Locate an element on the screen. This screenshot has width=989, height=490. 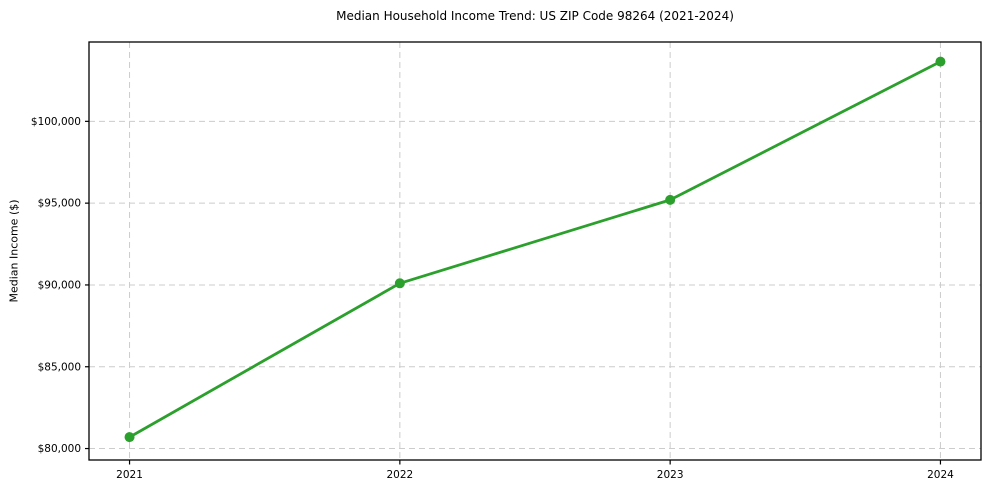
x-tick-label: 2024 is located at coordinates (940, 475).